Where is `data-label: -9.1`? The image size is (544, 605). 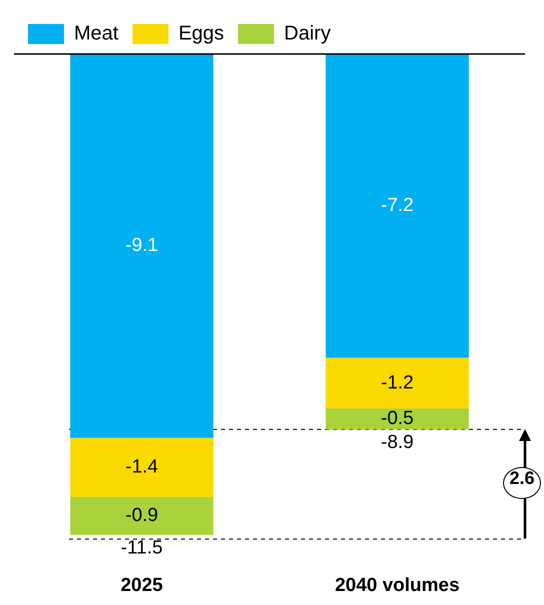
data-label: -9.1 is located at coordinates (141, 245).